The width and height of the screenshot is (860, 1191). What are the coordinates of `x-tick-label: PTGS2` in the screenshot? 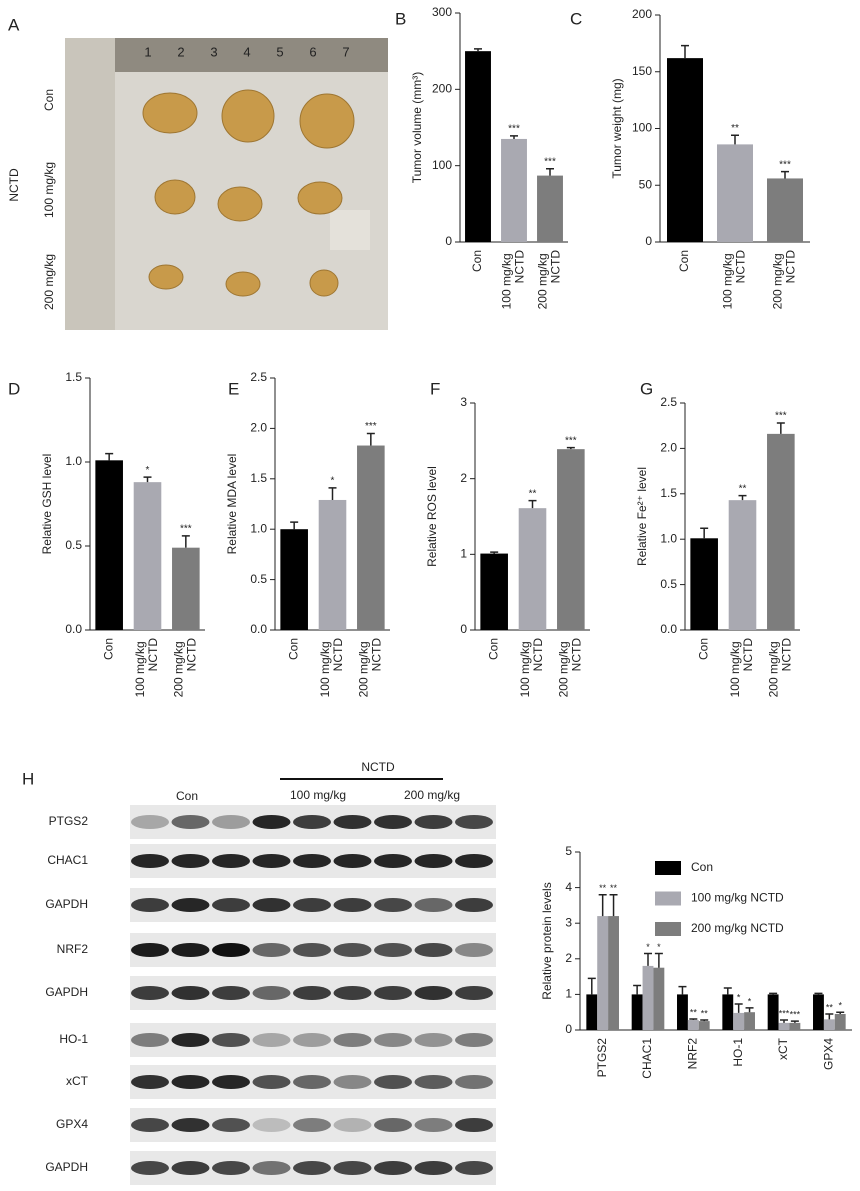 It's located at (602, 1058).